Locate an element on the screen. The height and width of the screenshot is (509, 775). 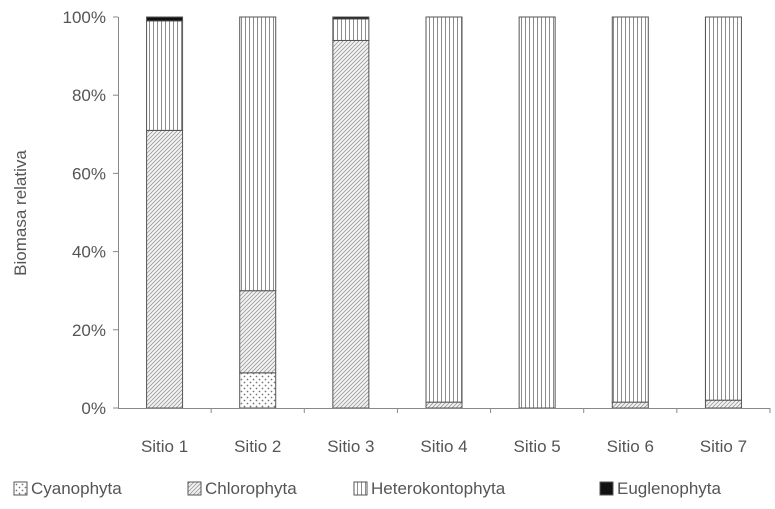
y-tick-label: 0% is located at coordinates (93, 408).